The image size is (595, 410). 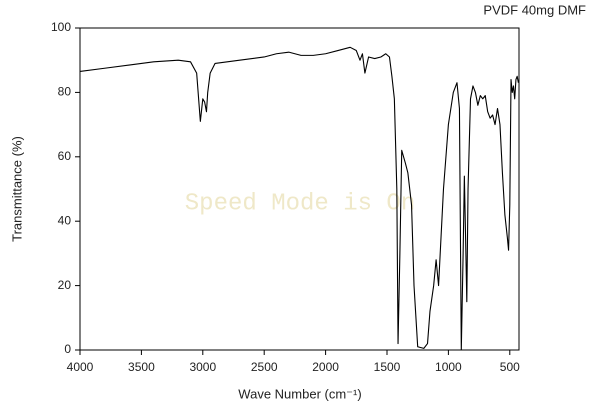 I want to click on x-axis-label: Wave Number (cm⁻¹), so click(x=299, y=393).